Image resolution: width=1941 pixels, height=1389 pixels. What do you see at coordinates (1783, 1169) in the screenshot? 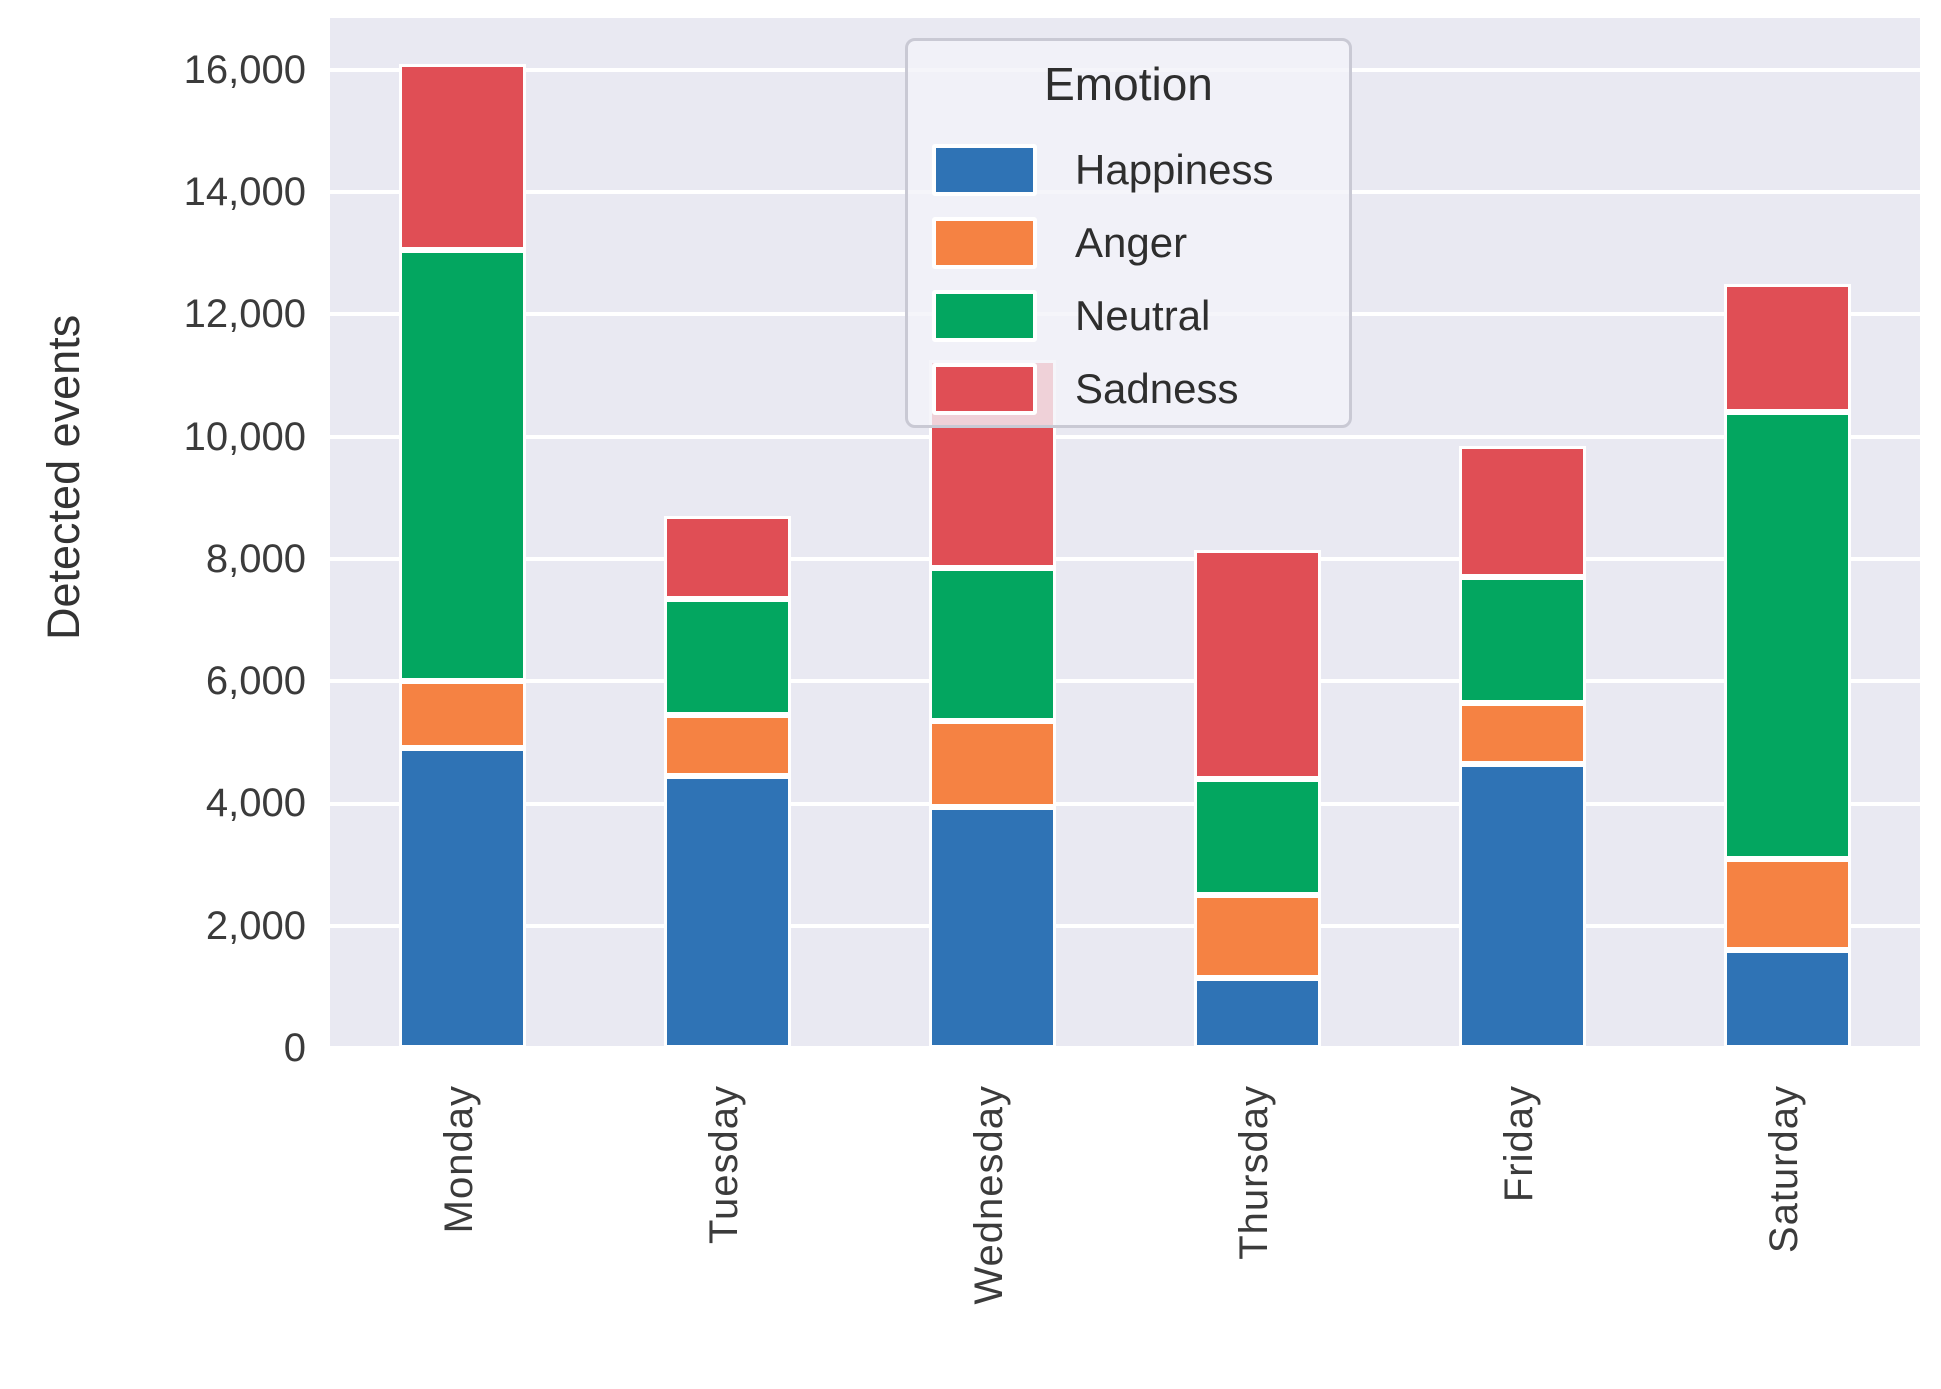
I see `x-tick-label-saturday: Saturday` at bounding box center [1783, 1169].